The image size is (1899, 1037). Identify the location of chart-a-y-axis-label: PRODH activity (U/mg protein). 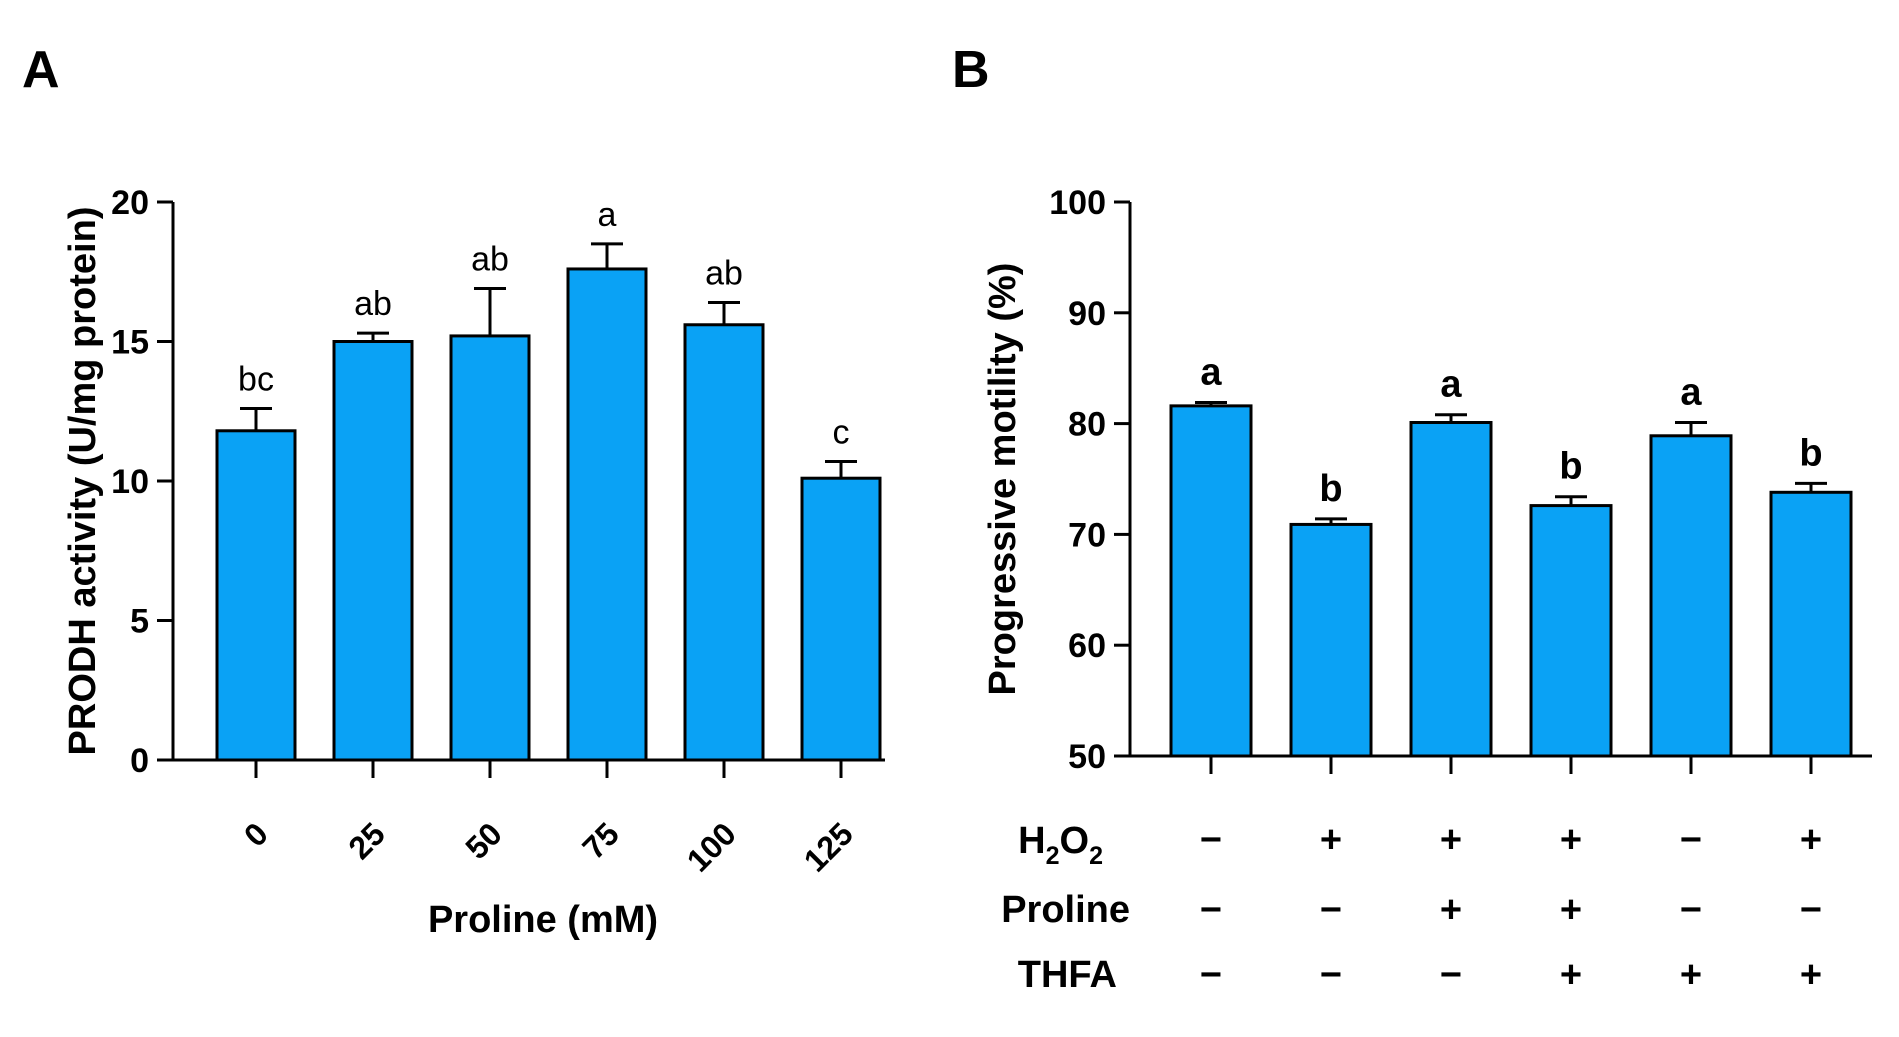
(83, 481).